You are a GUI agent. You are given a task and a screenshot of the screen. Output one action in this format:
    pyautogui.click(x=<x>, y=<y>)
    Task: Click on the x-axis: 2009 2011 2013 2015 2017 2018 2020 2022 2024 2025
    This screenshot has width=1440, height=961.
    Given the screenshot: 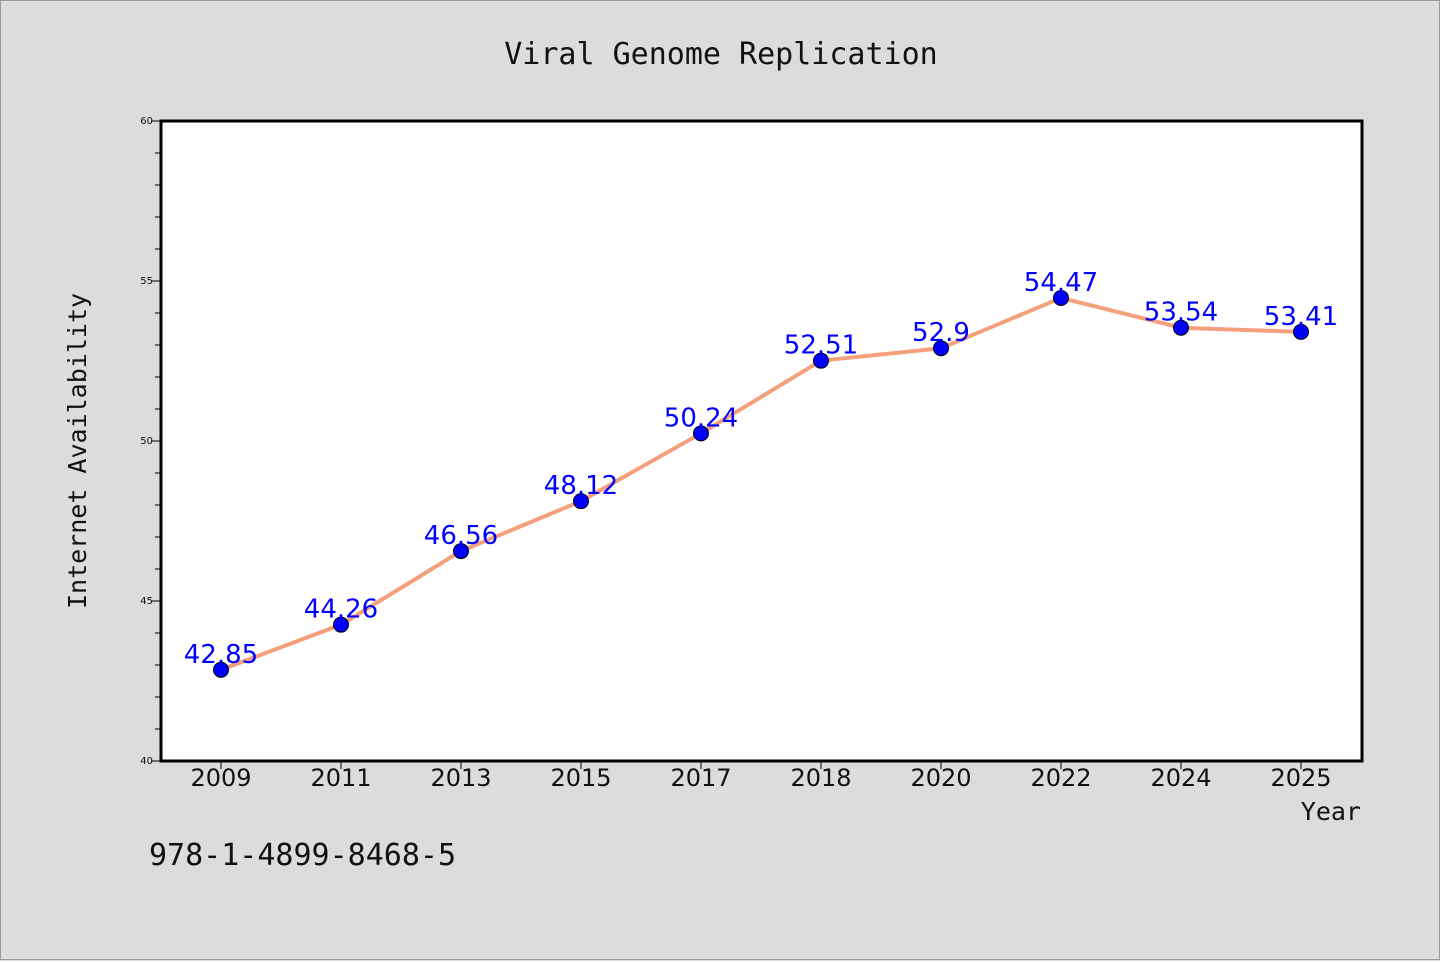 What is the action you would take?
    pyautogui.click(x=761, y=776)
    